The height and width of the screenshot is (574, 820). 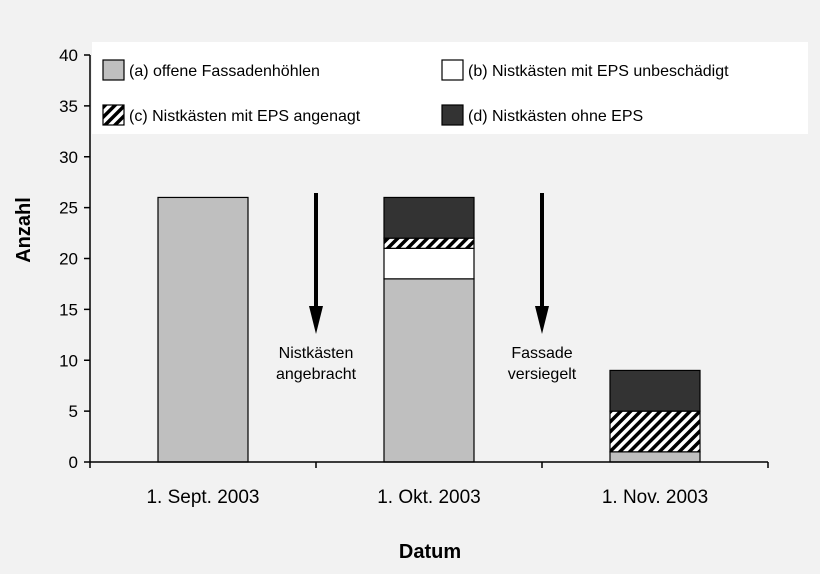 What do you see at coordinates (316, 353) in the screenshot?
I see `annotation-text-1-1: Nistkästen` at bounding box center [316, 353].